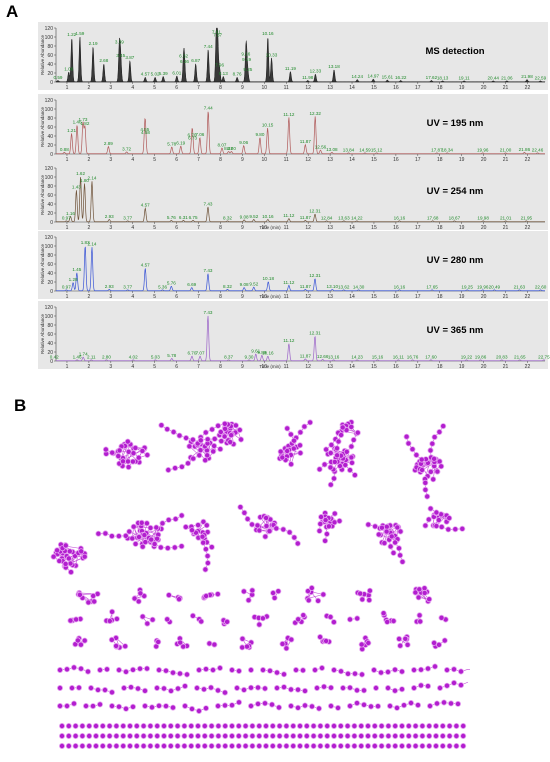  I want to click on peak-label: 9.19, so click(246, 59).